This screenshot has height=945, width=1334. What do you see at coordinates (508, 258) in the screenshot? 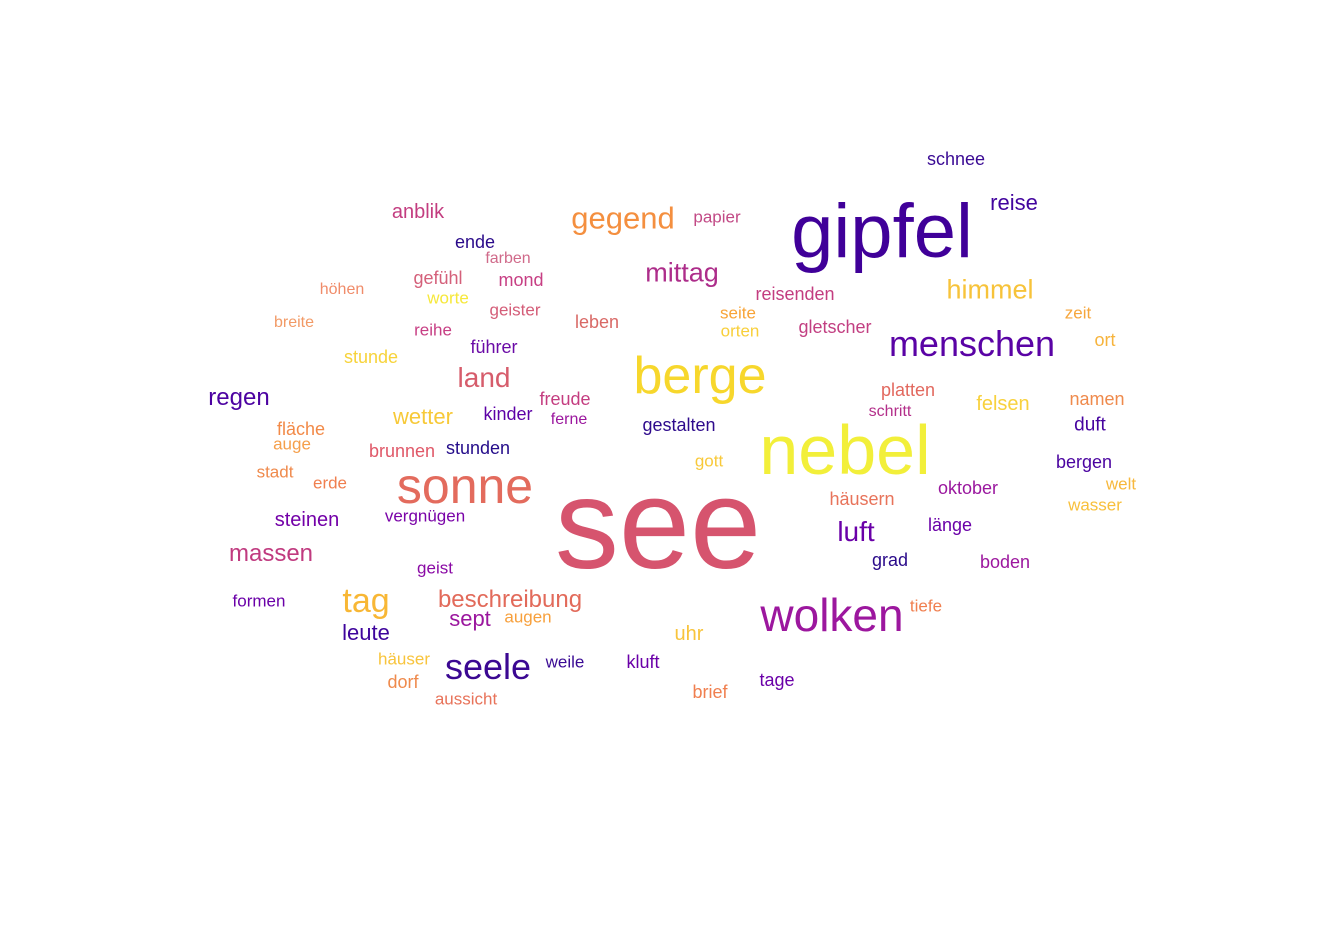
I see `word-farben: farben` at bounding box center [508, 258].